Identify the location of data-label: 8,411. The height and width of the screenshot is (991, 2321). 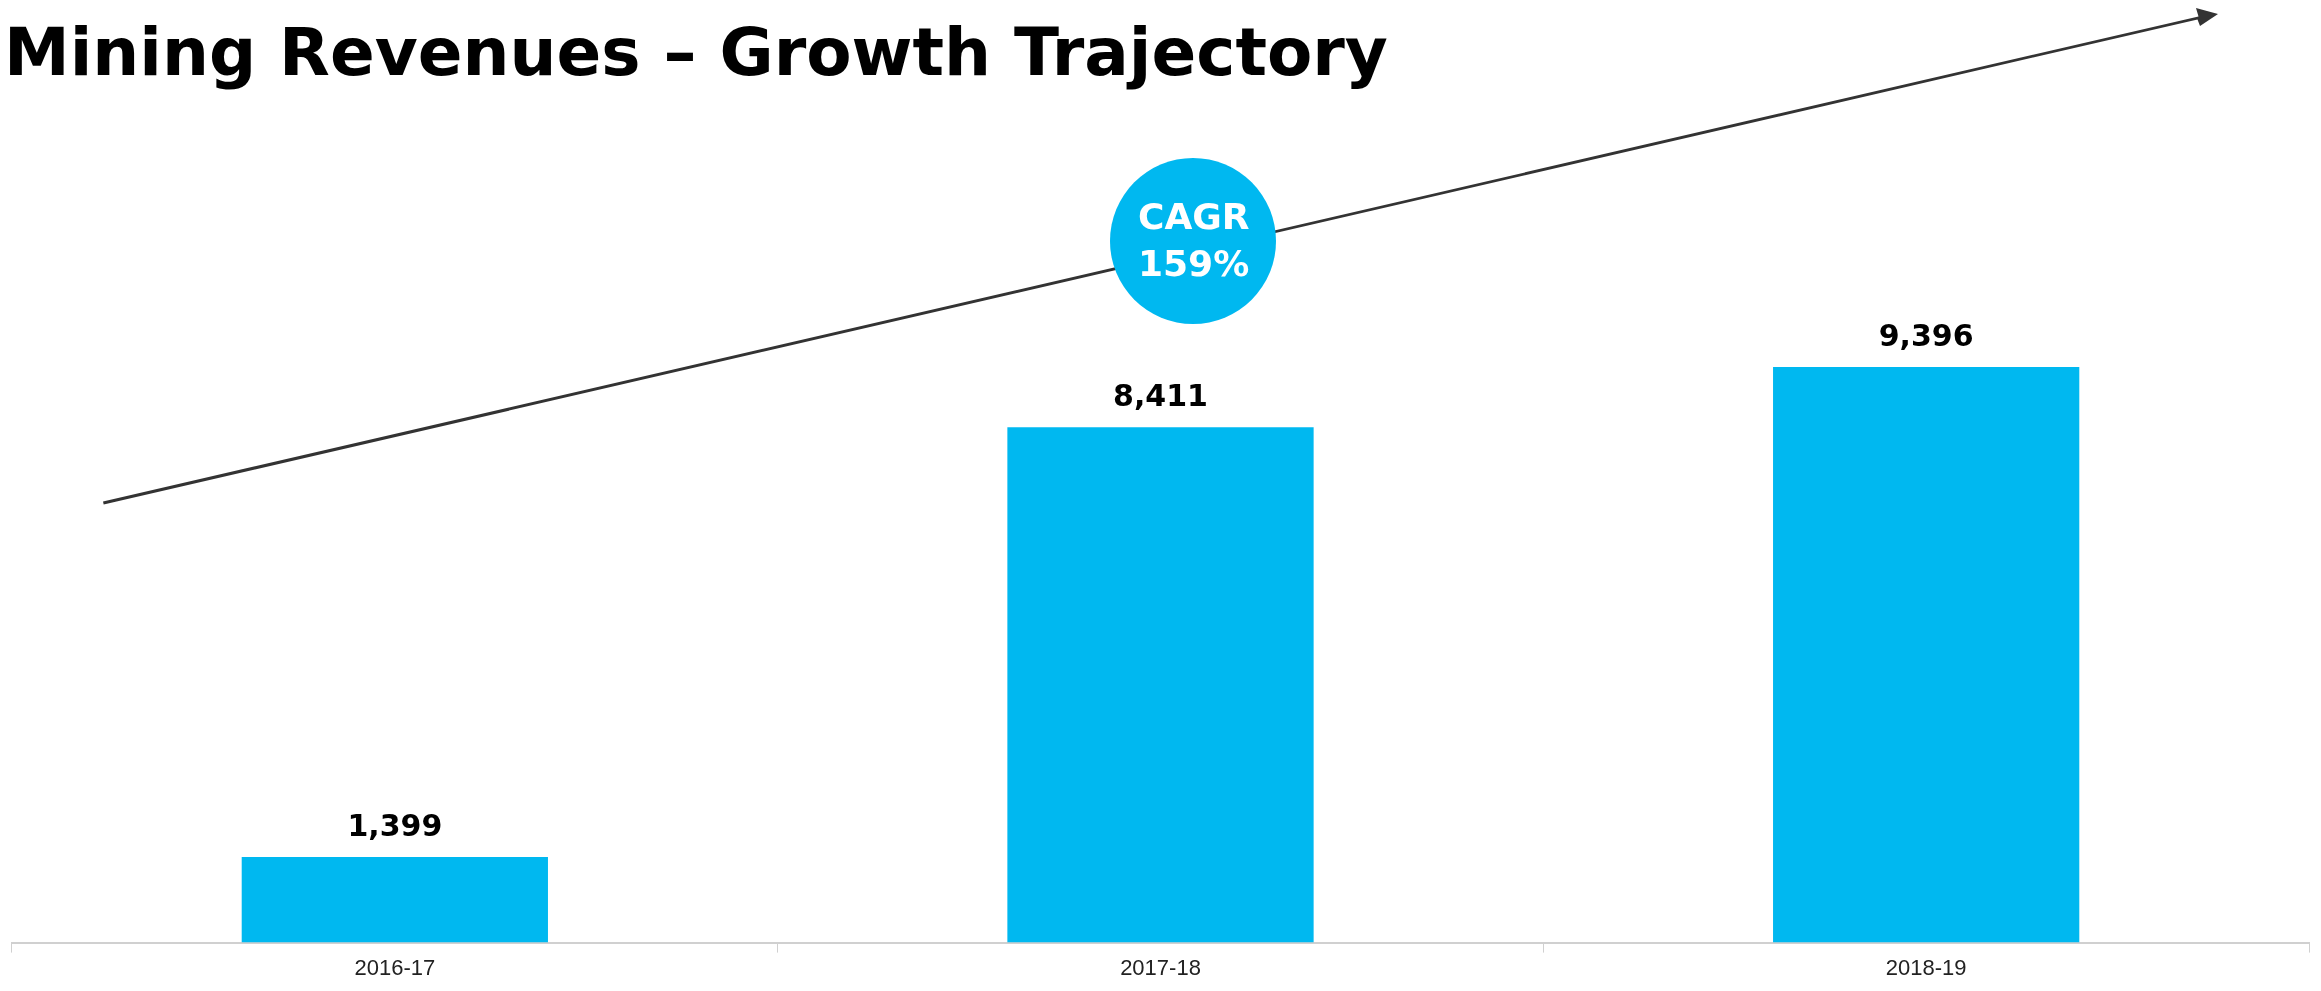
(1160, 396).